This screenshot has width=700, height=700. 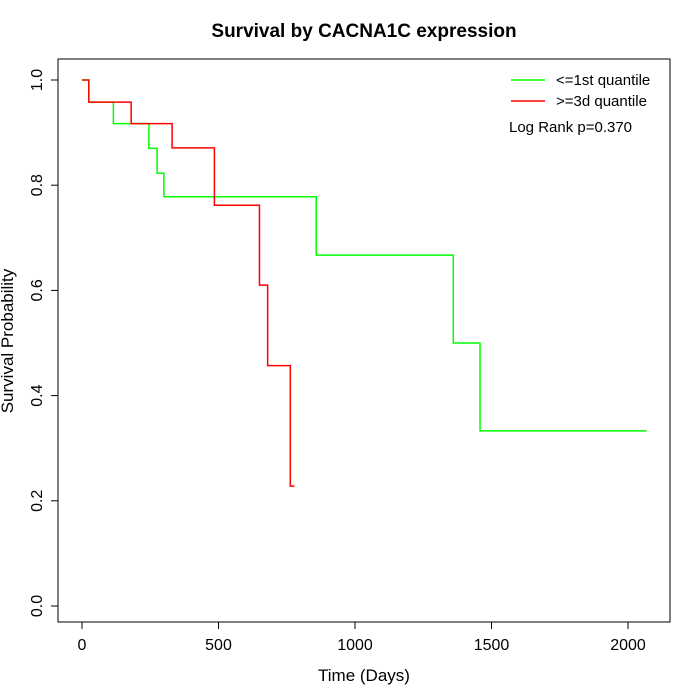 What do you see at coordinates (364, 675) in the screenshot?
I see `x-axis-label: Time (Days)` at bounding box center [364, 675].